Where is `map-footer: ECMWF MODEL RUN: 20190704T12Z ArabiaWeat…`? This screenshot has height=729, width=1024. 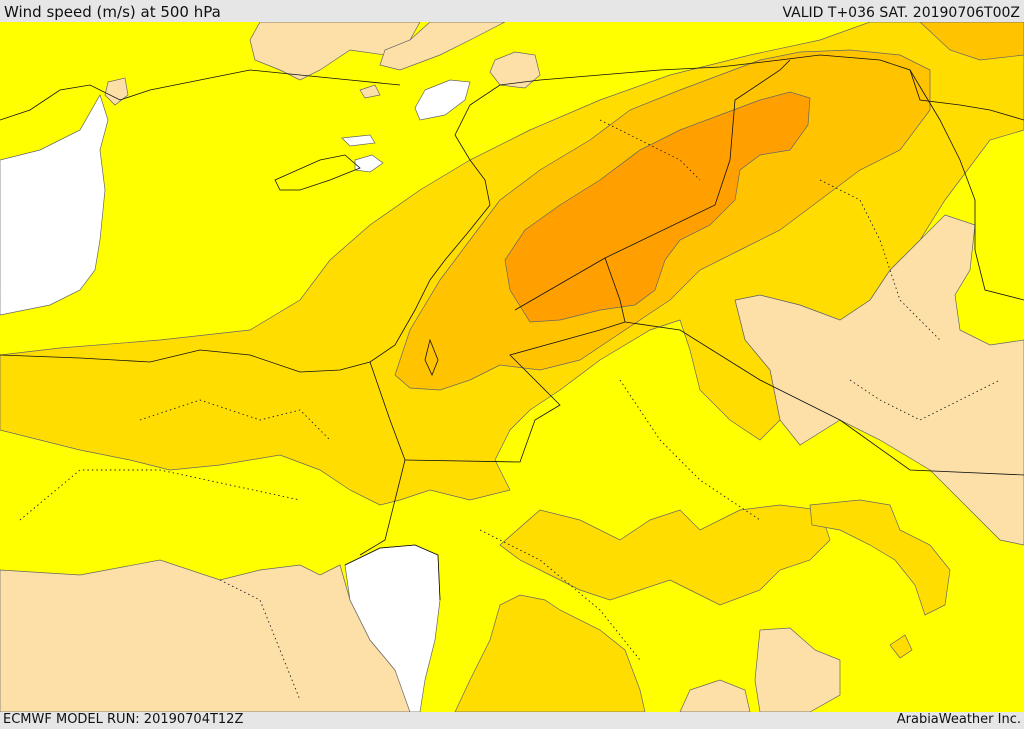
map-footer: ECMWF MODEL RUN: 20190704T12Z ArabiaWeat… is located at coordinates (512, 720).